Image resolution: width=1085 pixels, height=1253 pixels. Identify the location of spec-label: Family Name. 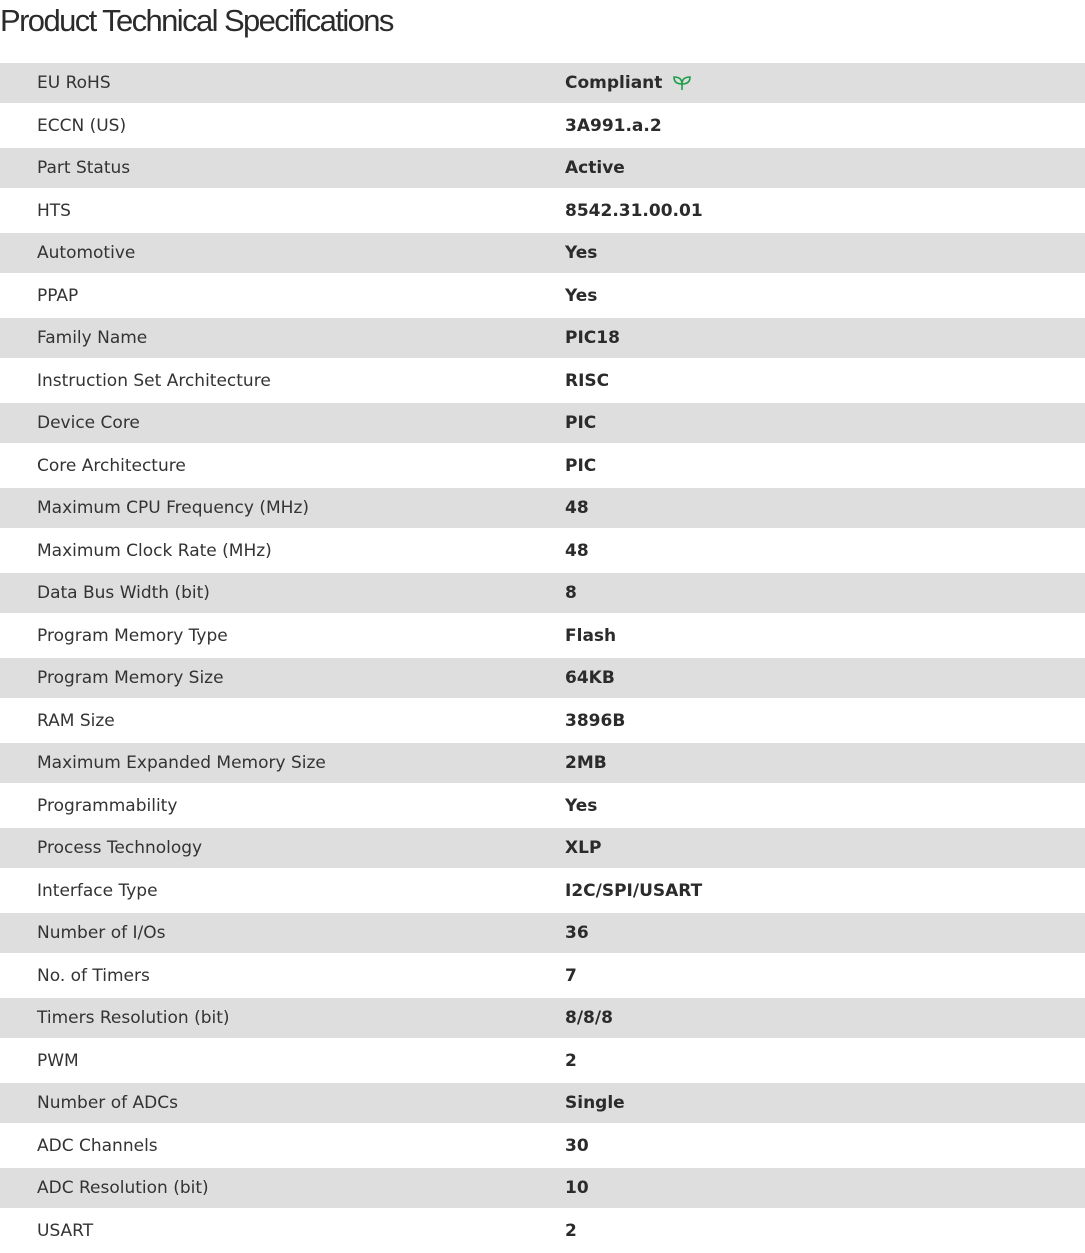
(92, 338).